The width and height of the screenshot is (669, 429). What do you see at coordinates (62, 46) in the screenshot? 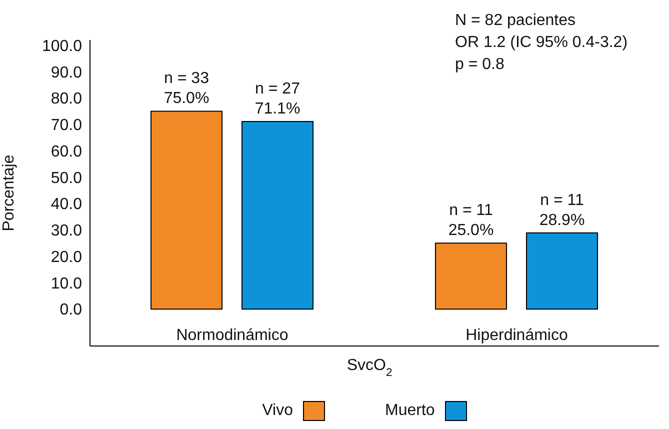
I see `y-tick-label: 100.0` at bounding box center [62, 46].